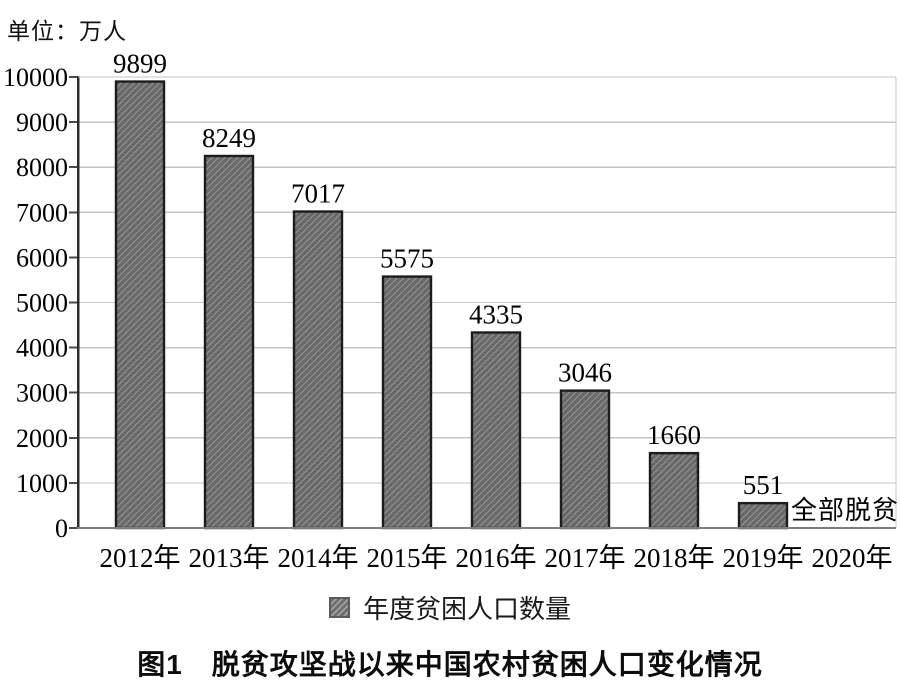 The image size is (900, 695). What do you see at coordinates (42, 257) in the screenshot?
I see `y-tick-label: 6000` at bounding box center [42, 257].